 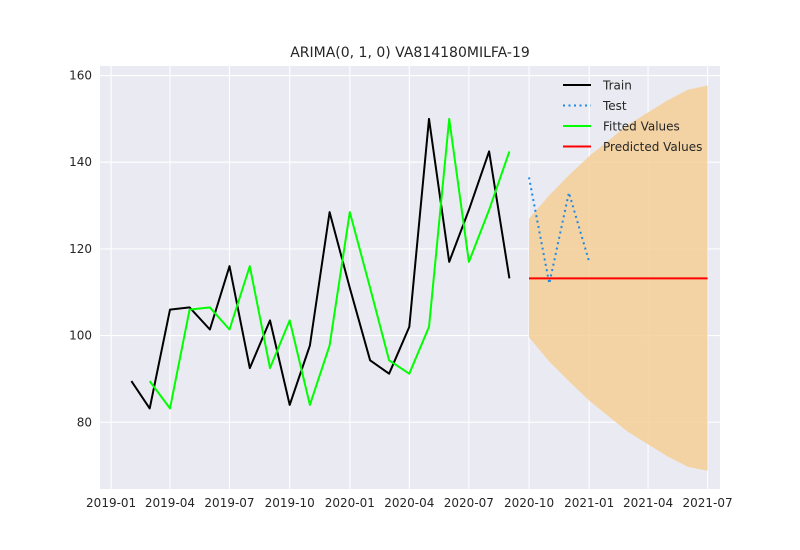 What do you see at coordinates (708, 503) in the screenshot?
I see `x-tick-label: 2021-07` at bounding box center [708, 503].